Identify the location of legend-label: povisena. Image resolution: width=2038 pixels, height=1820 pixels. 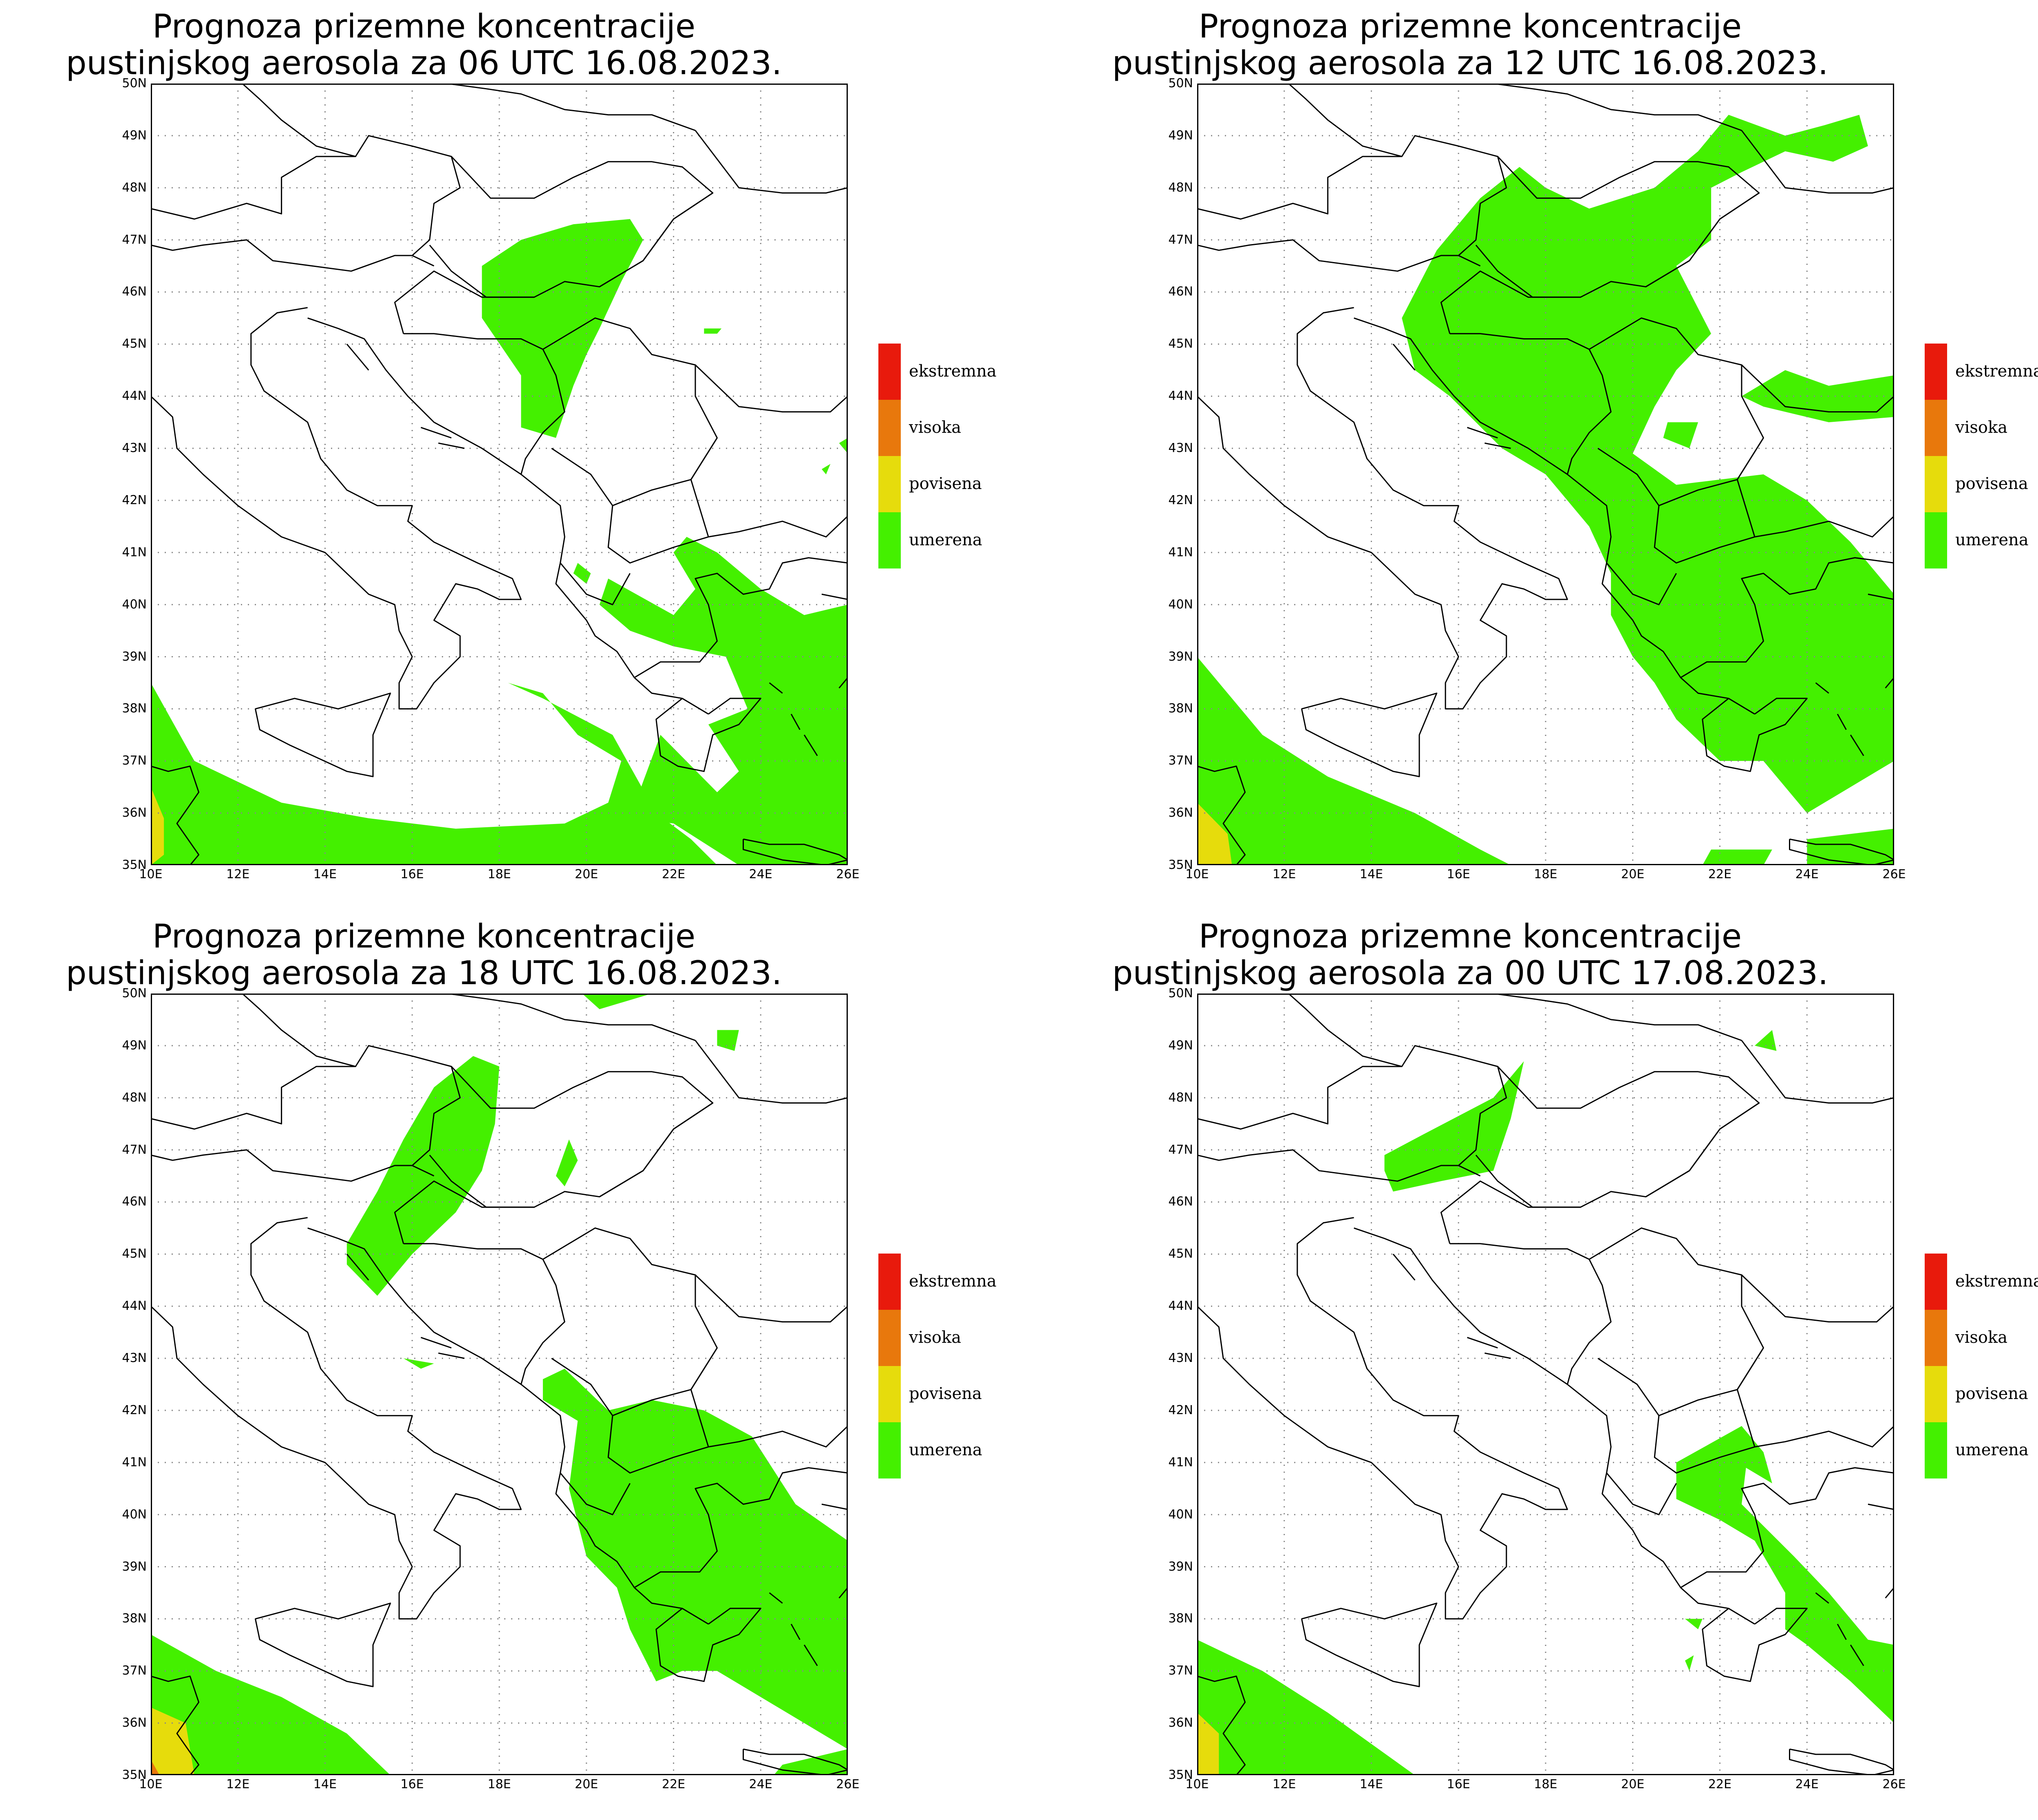
(946, 1393).